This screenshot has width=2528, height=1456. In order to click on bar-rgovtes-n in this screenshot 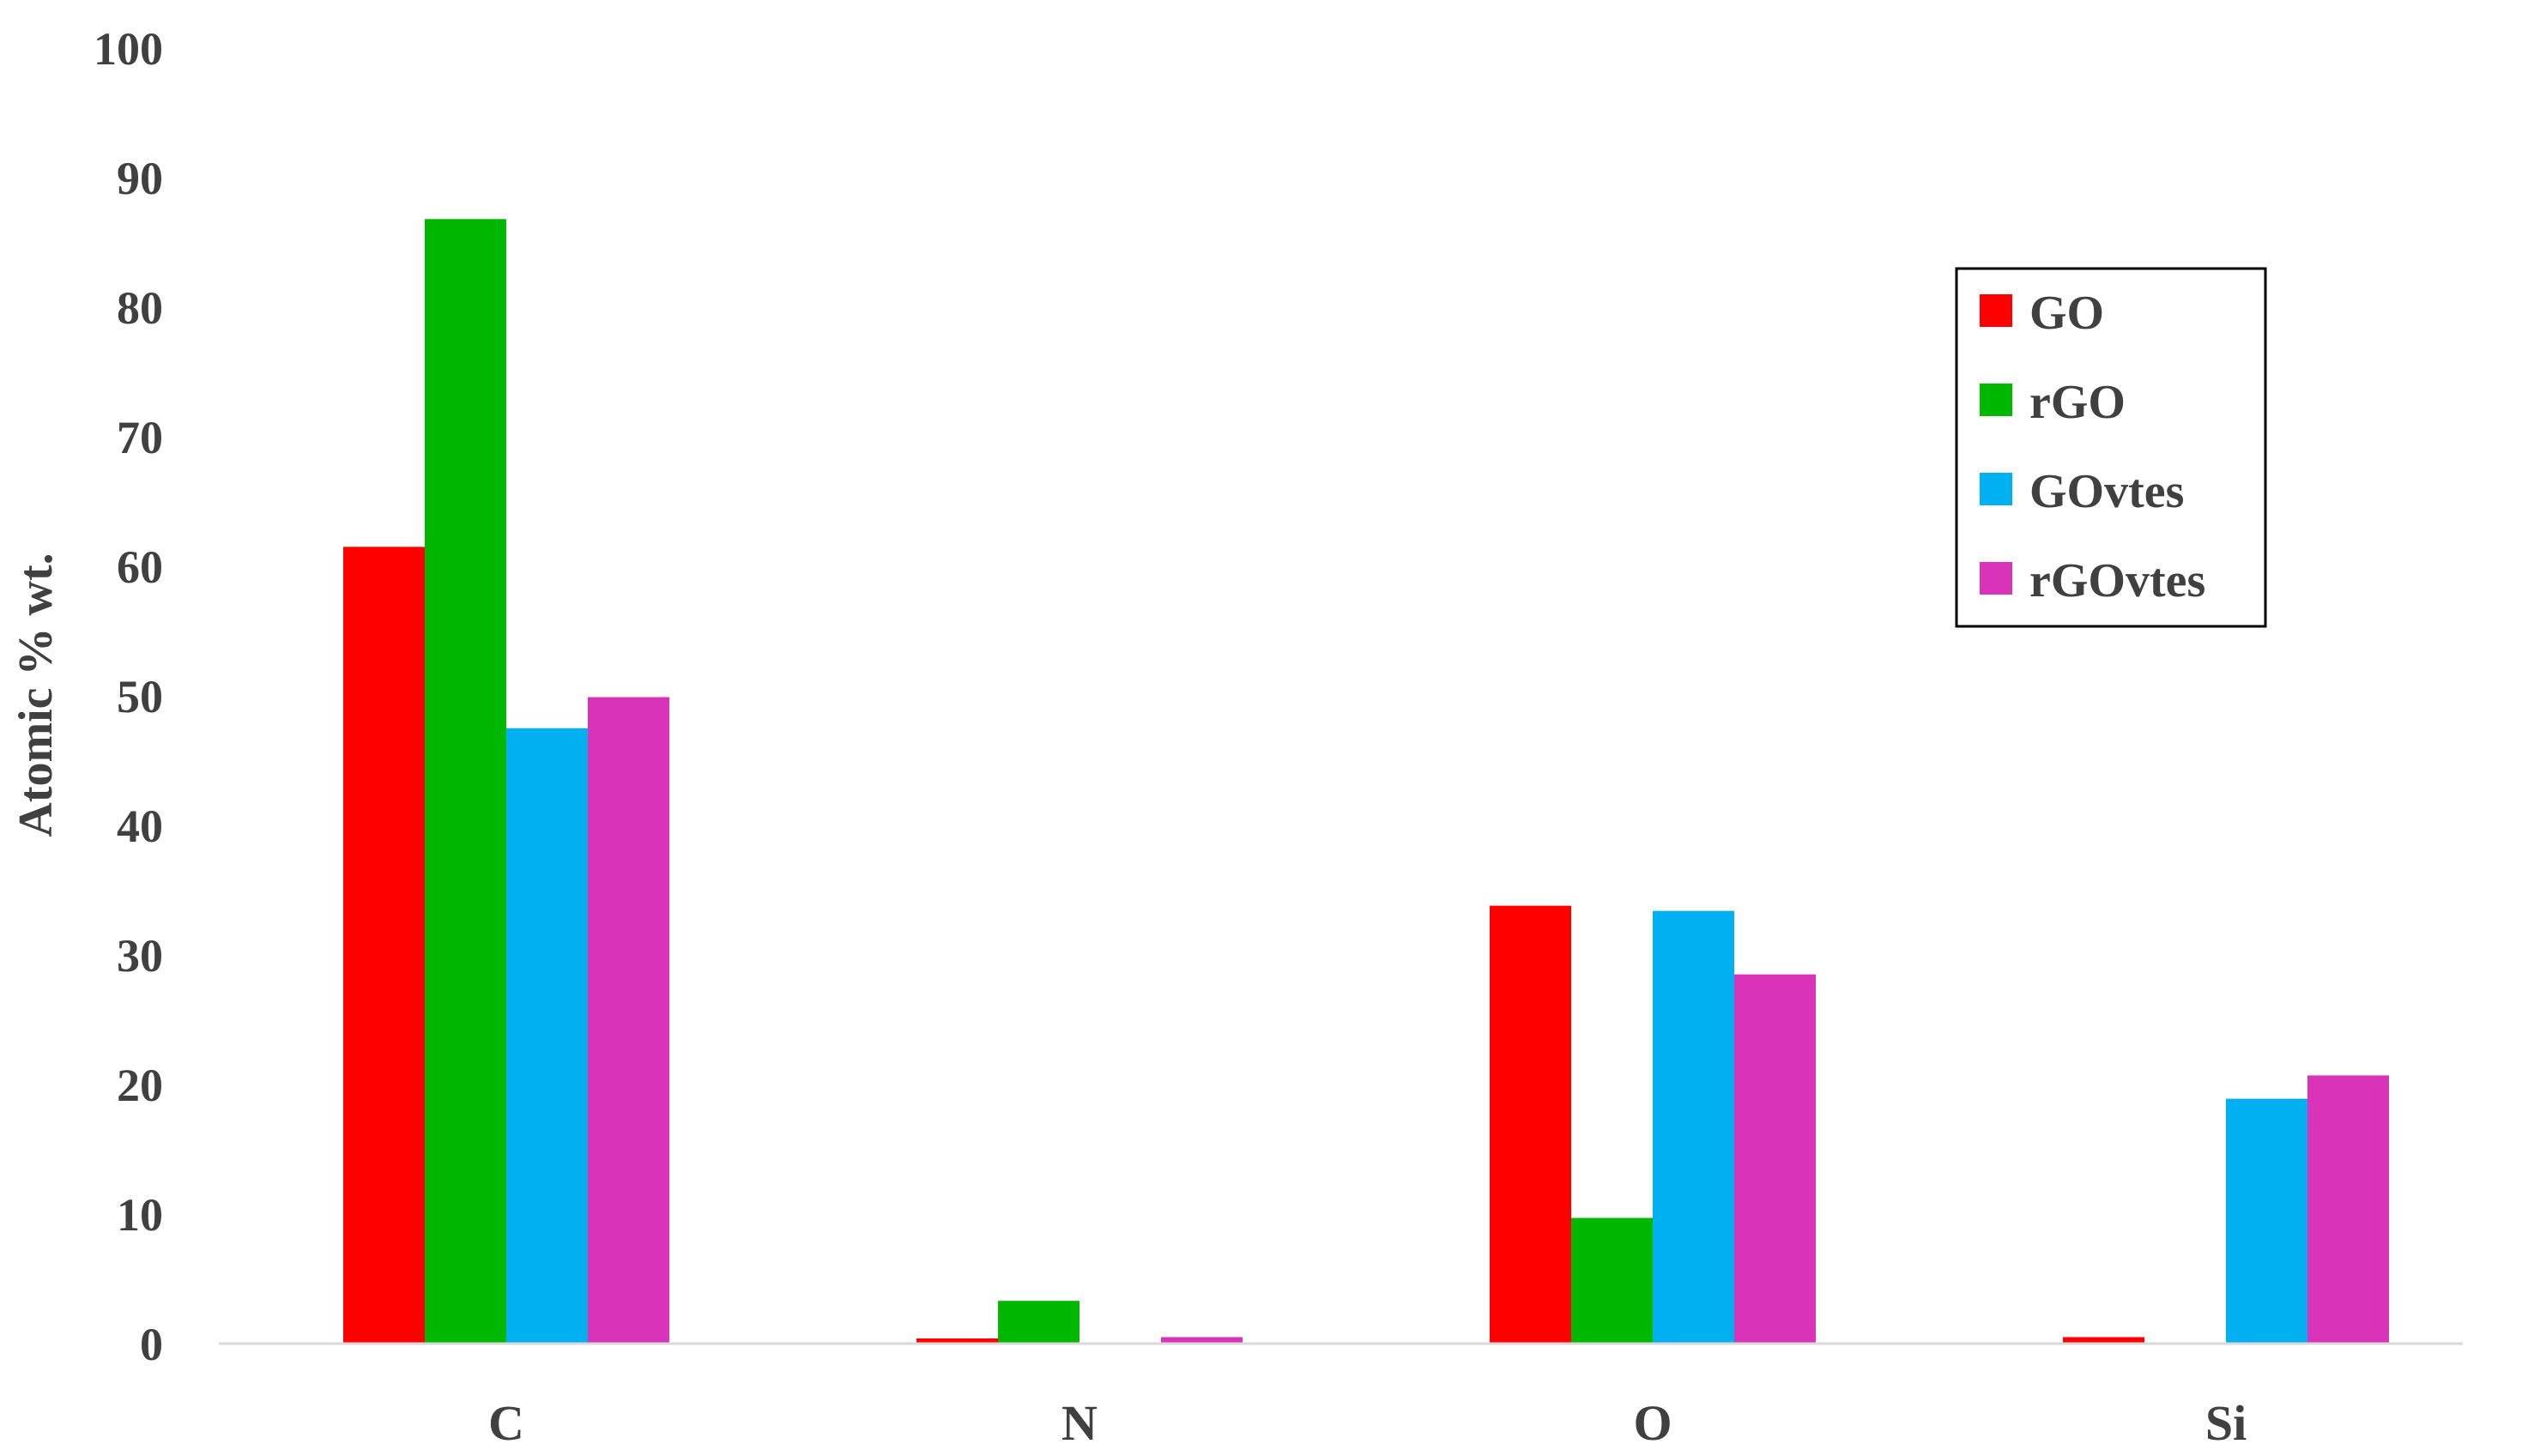, I will do `click(1202, 1340)`.